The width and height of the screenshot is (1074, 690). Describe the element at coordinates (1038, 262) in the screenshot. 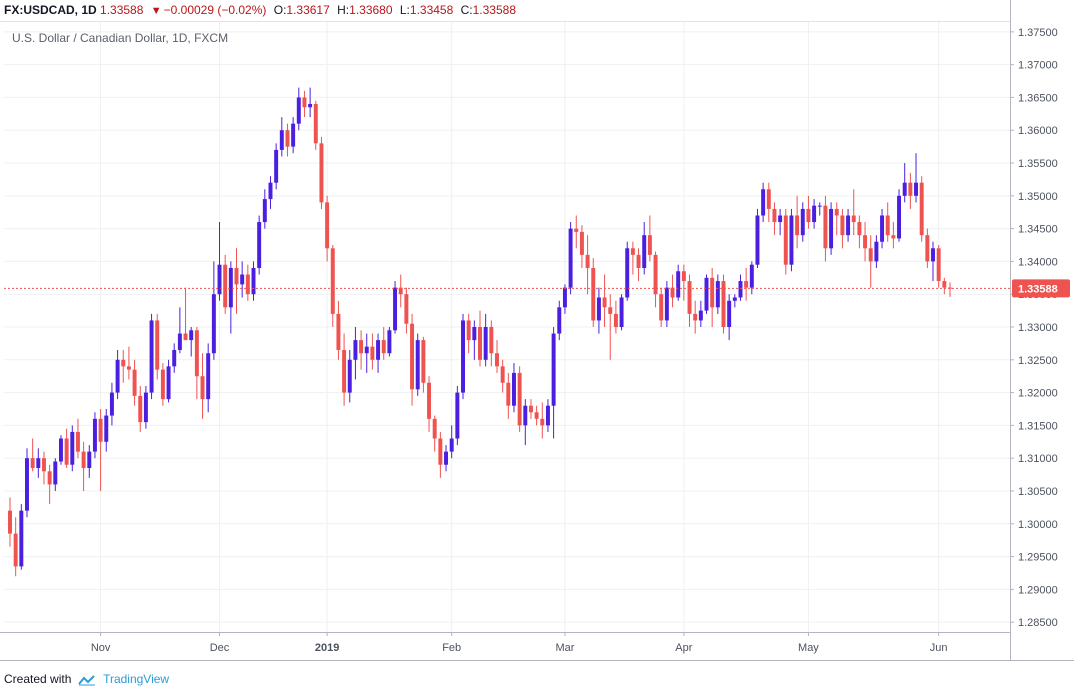

I see `y-tick-label: 1.34000` at that location.